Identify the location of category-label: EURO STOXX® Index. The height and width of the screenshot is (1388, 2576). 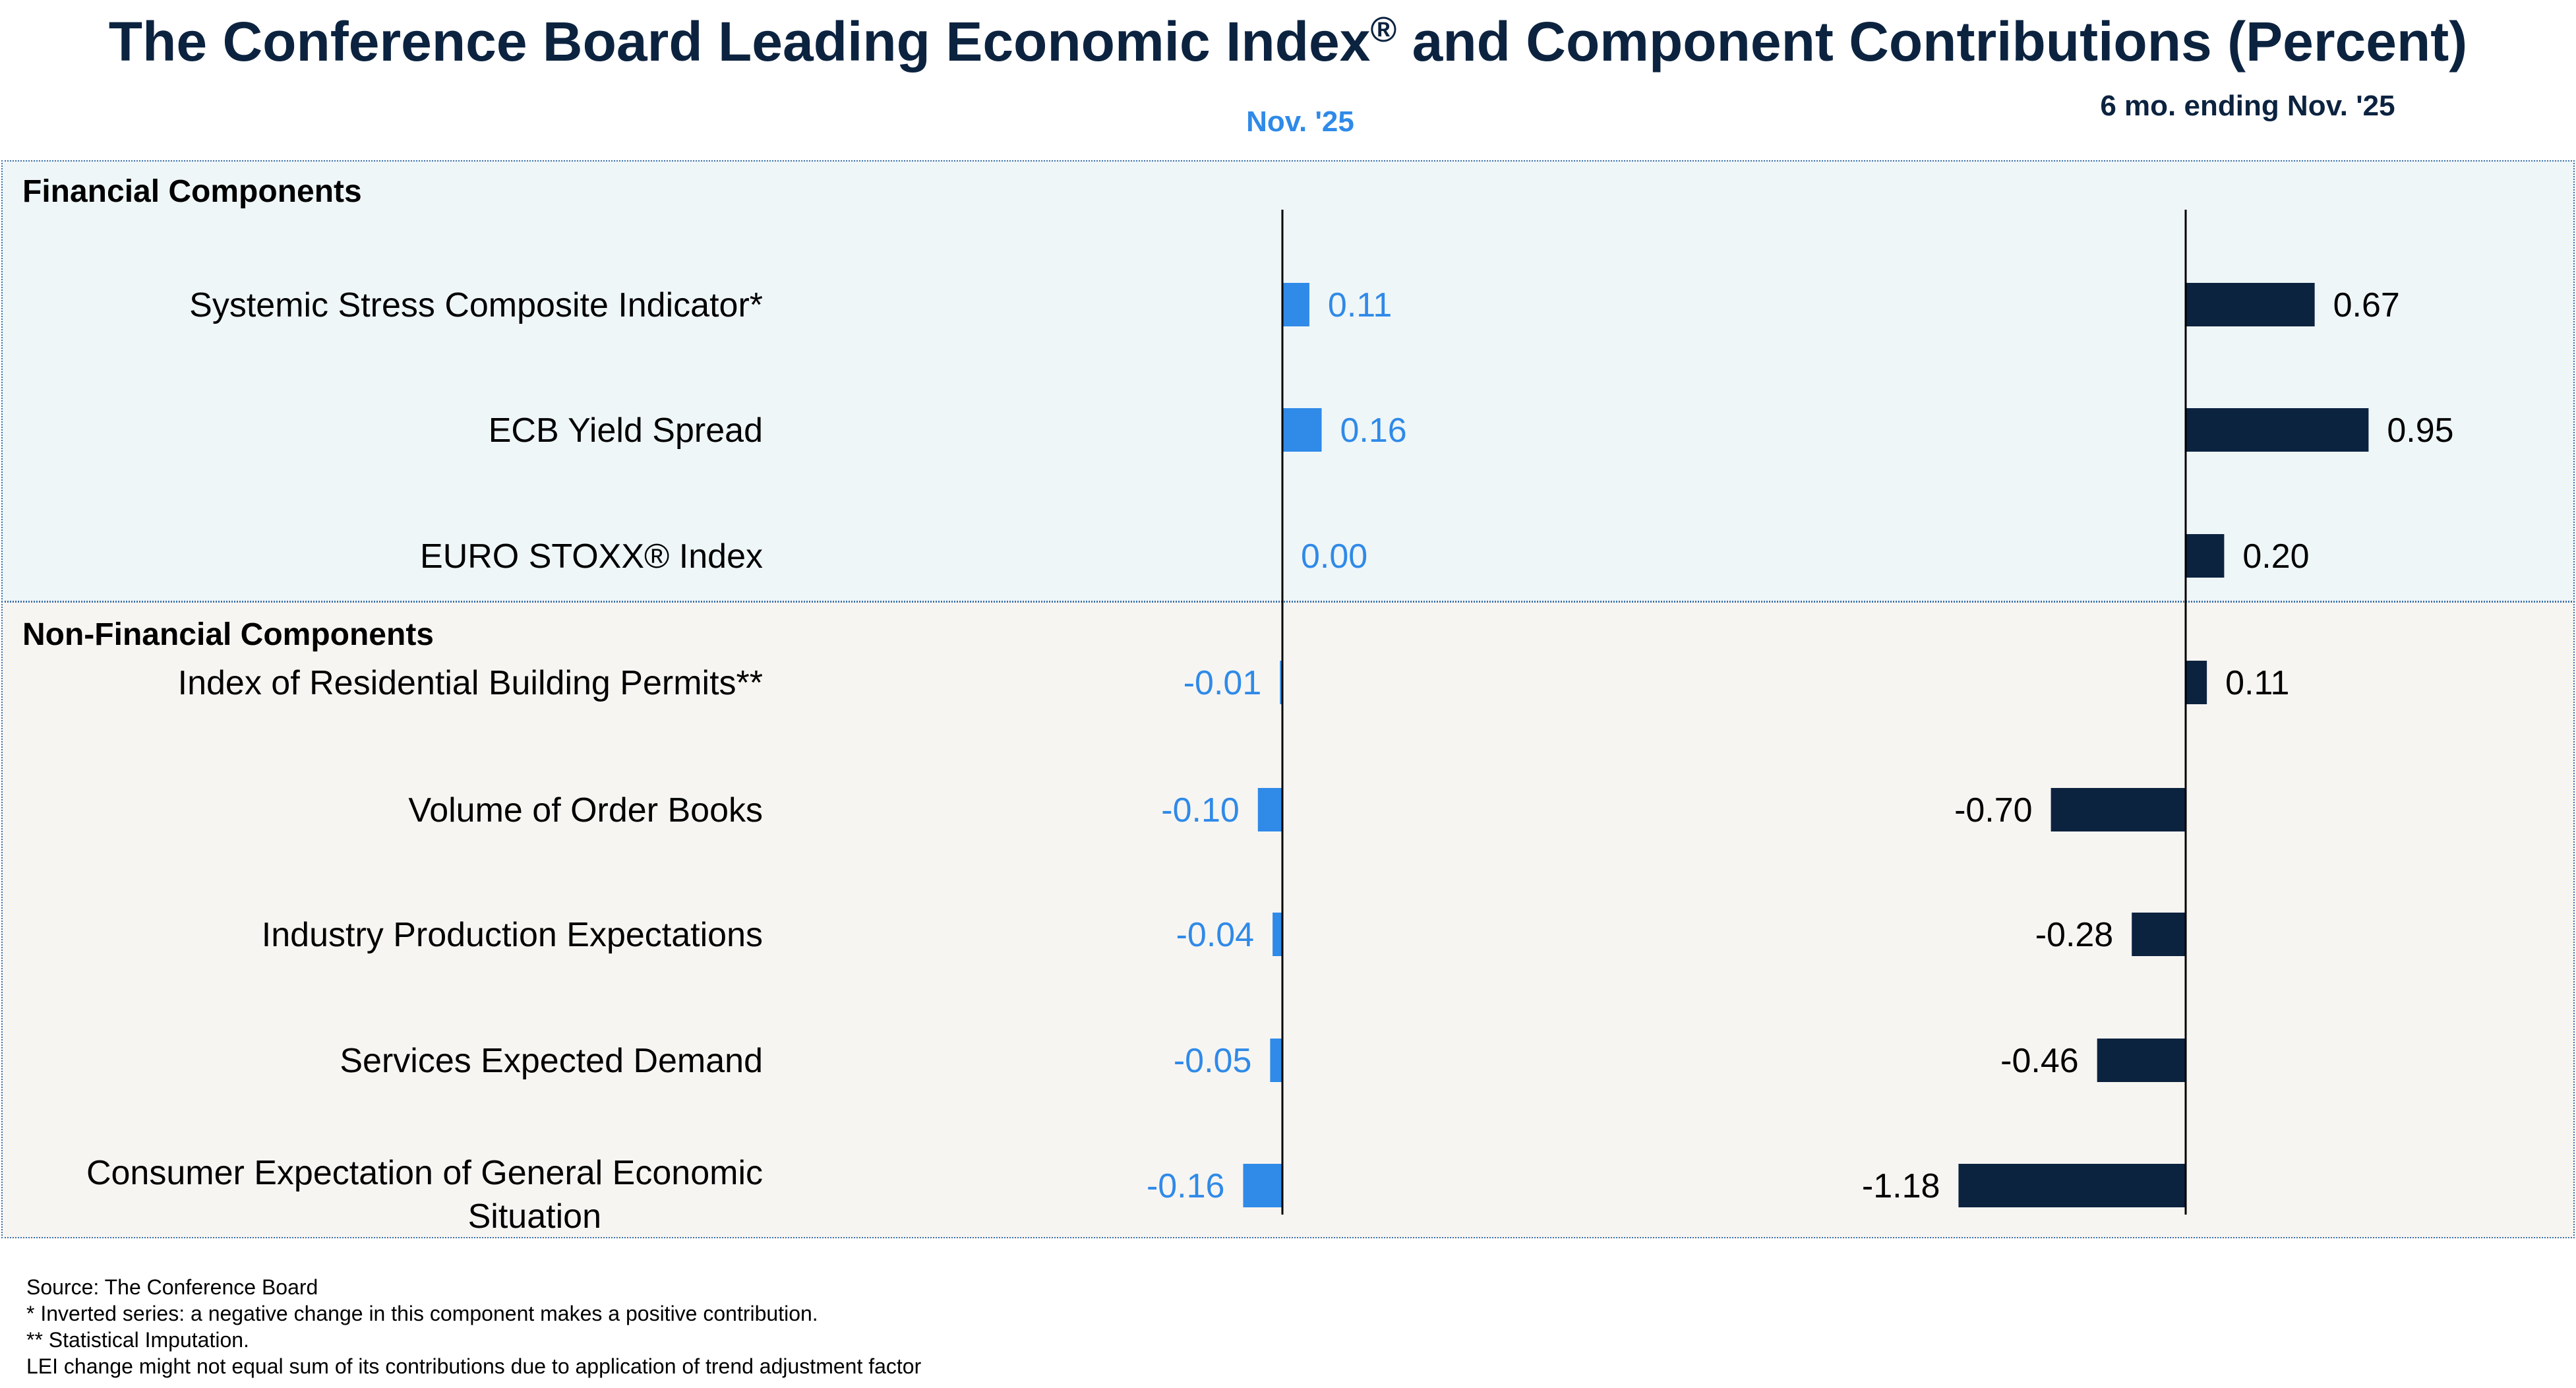
(591, 556).